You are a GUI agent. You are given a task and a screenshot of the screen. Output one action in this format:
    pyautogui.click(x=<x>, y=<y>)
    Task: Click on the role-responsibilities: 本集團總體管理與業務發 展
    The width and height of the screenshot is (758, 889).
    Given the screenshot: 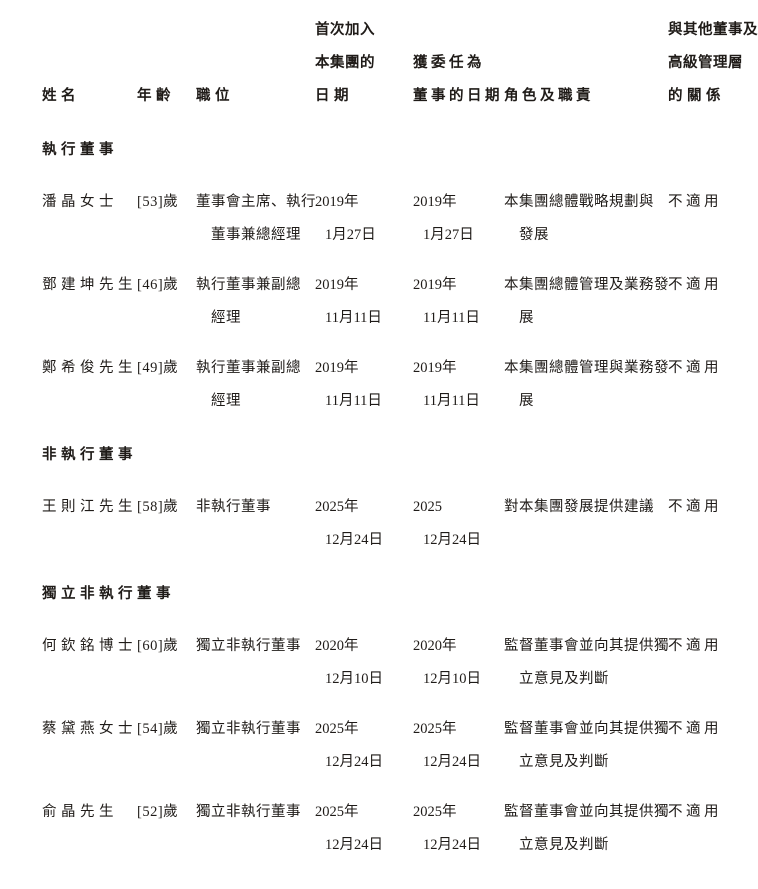 What is the action you would take?
    pyautogui.click(x=586, y=384)
    